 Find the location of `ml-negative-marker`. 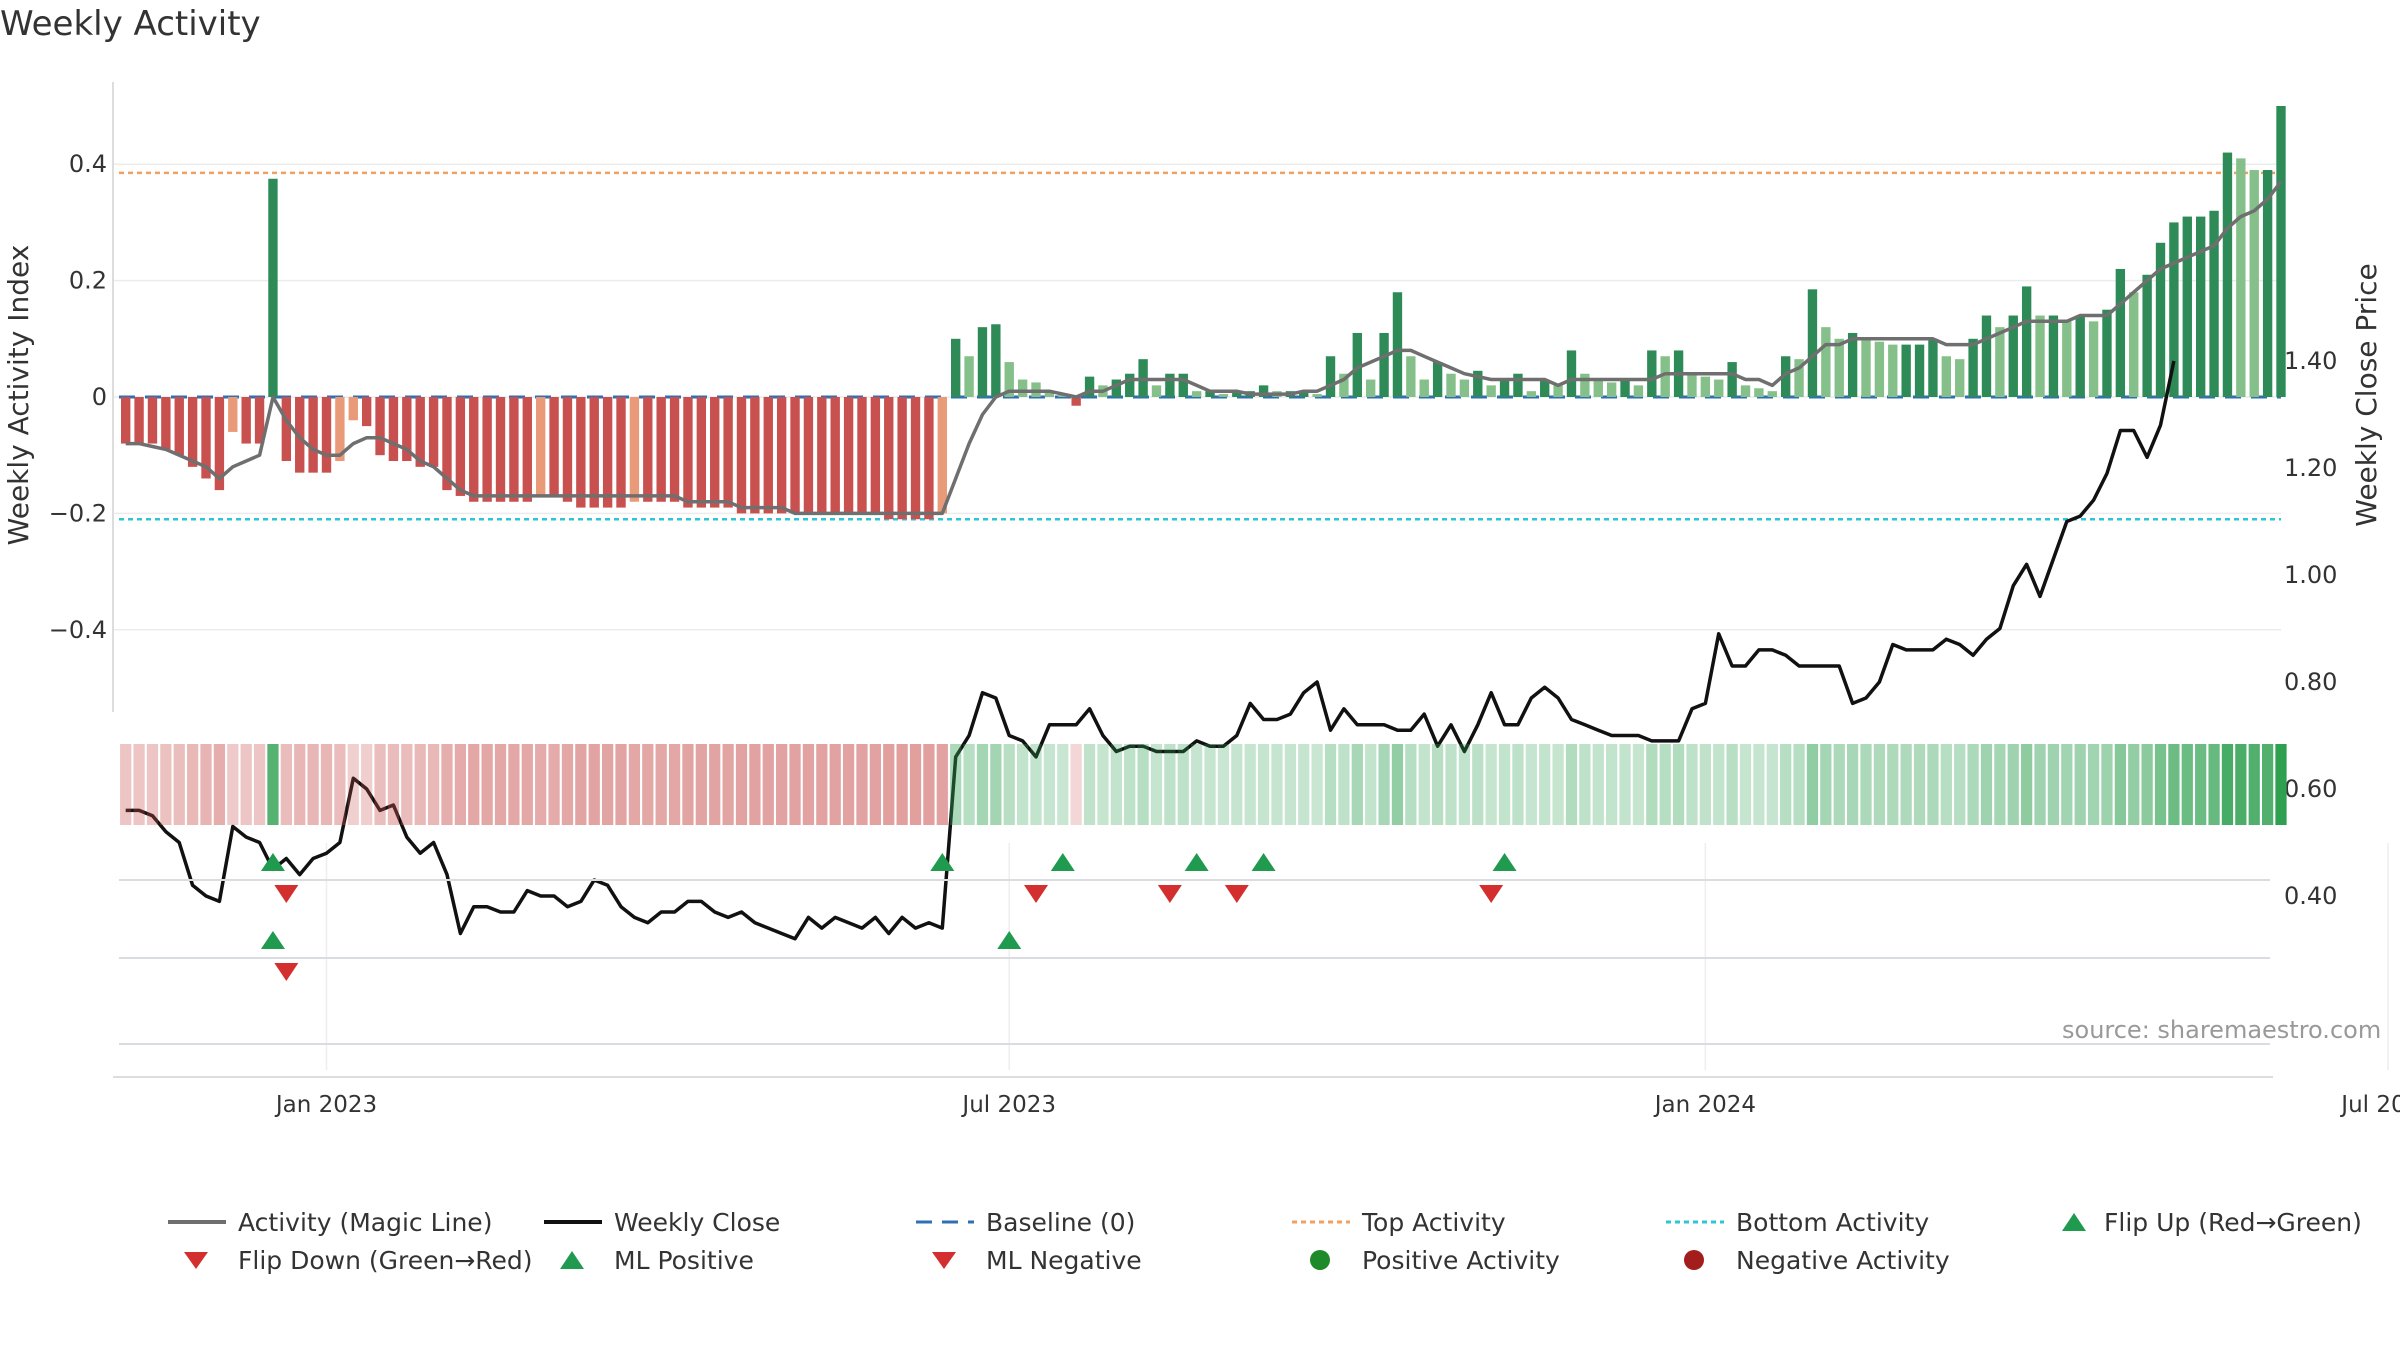

ml-negative-marker is located at coordinates (286, 972).